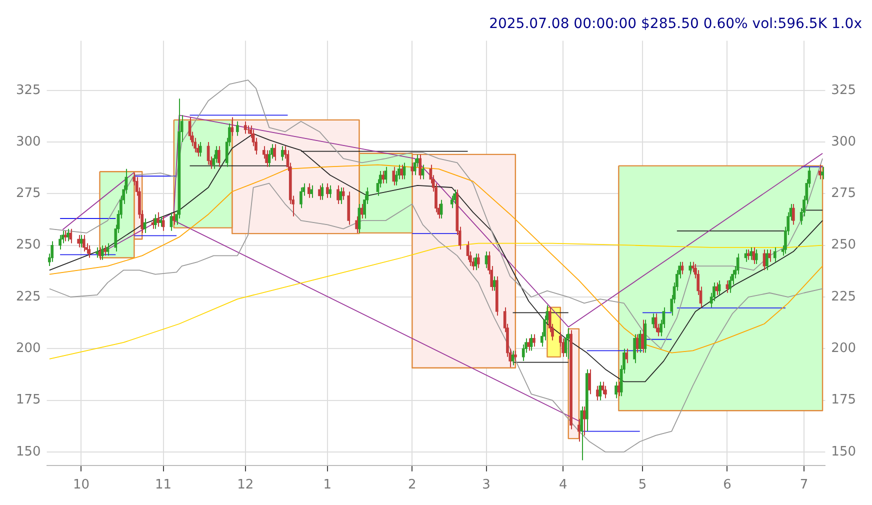 This screenshot has width=872, height=505. Describe the element at coordinates (843, 245) in the screenshot. I see `y2-tick-label: 250` at that location.